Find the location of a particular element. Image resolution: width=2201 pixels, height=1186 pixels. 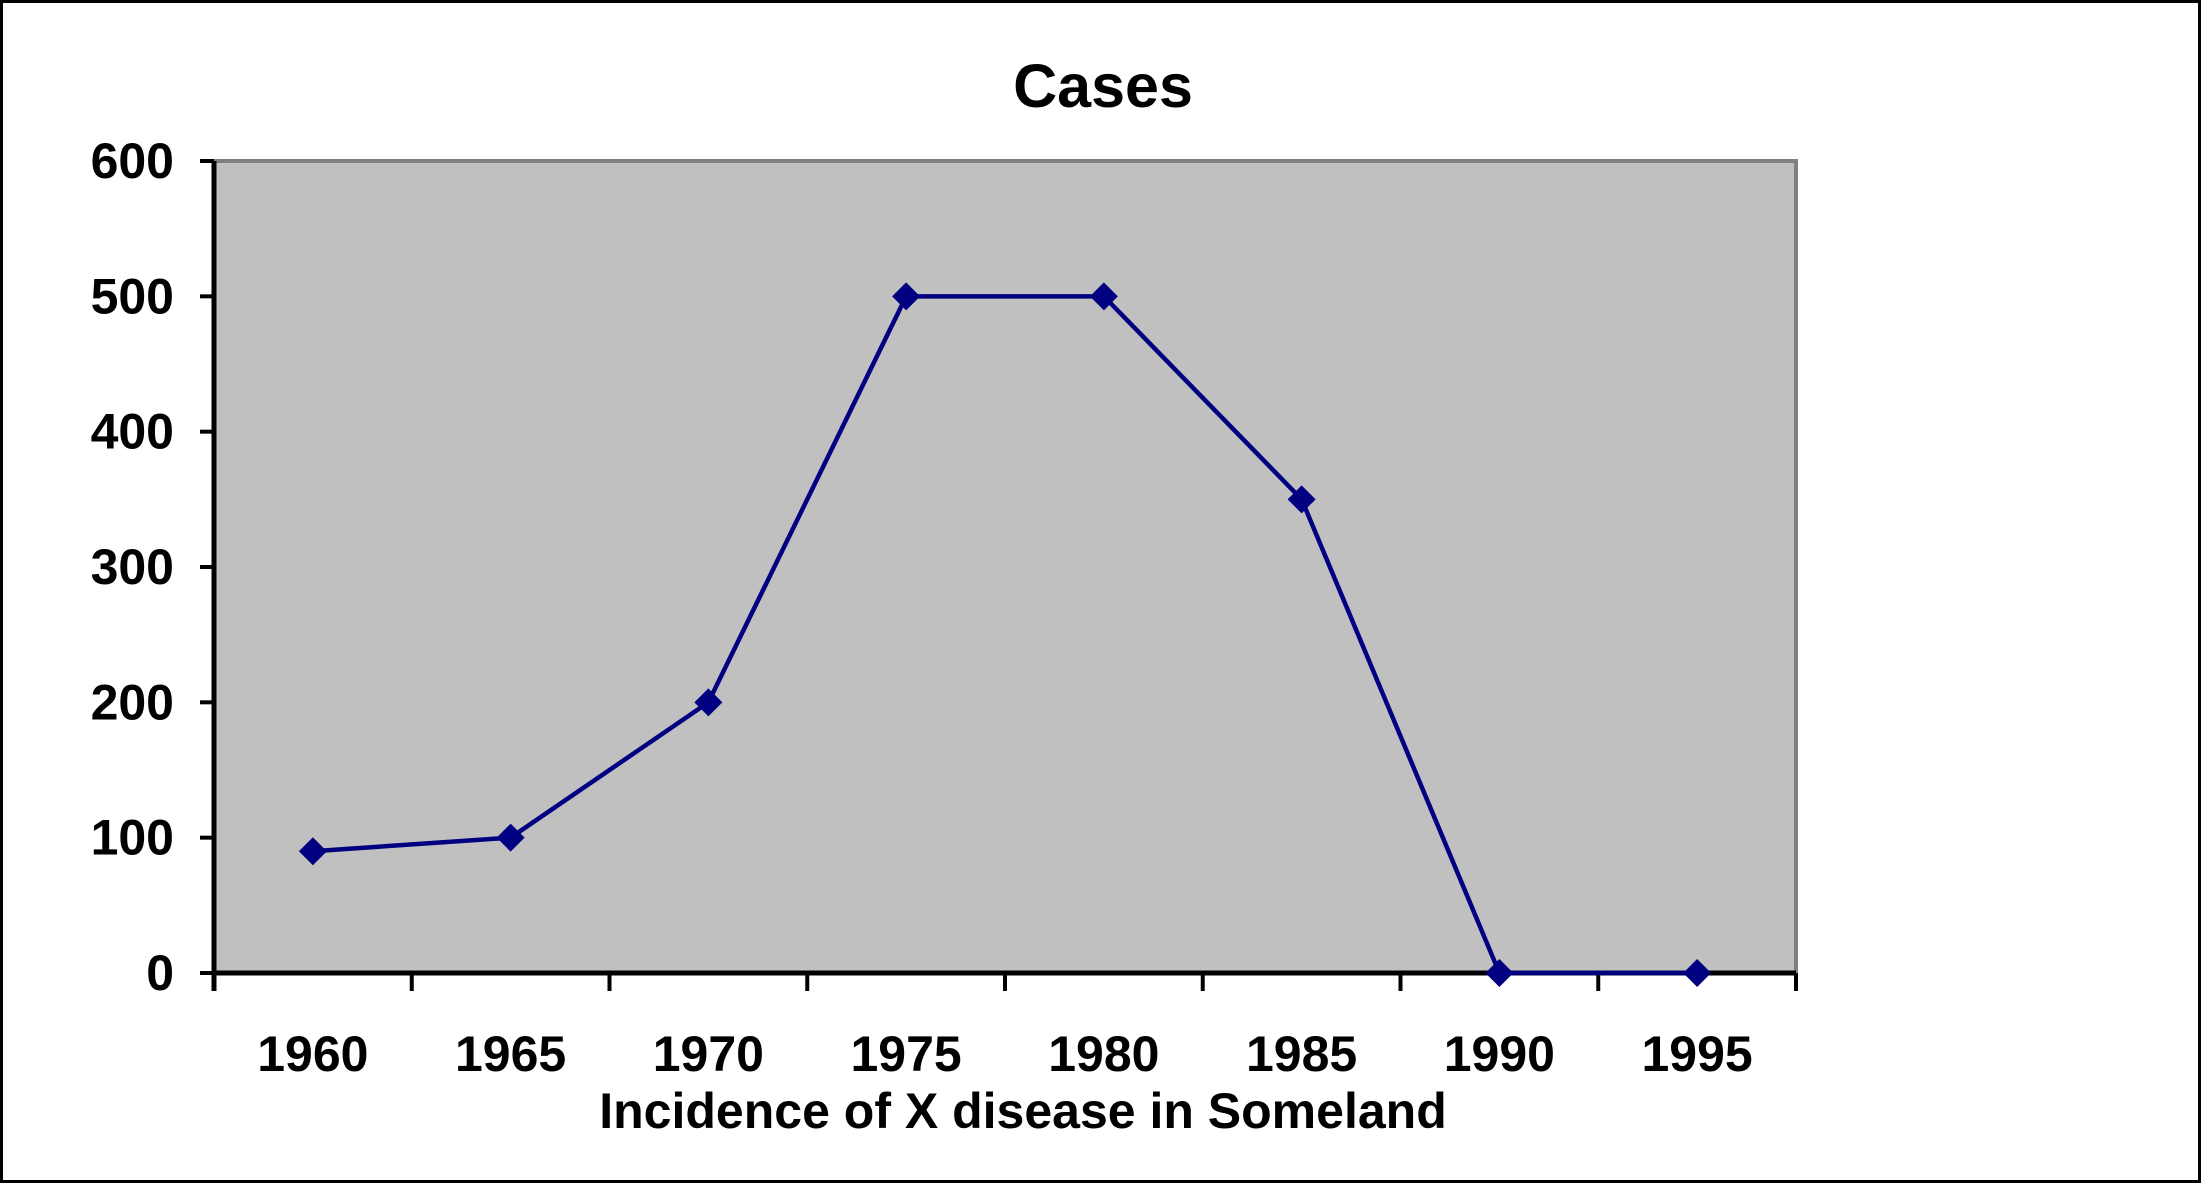

y-tick-label: 100 is located at coordinates (132, 838).